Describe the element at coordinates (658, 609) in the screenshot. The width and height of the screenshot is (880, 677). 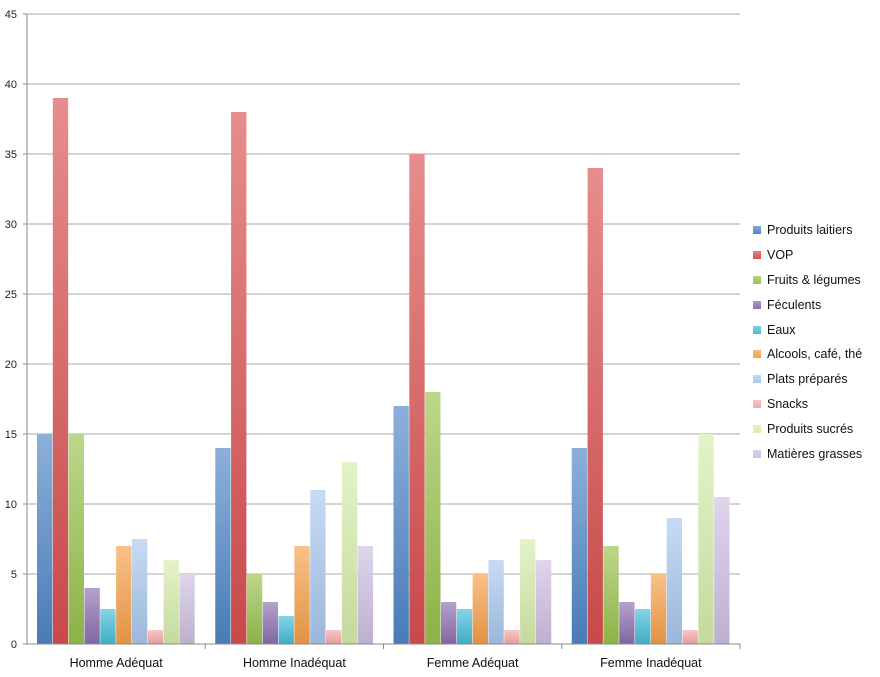
I see `bar-alcools-caf-th--3` at that location.